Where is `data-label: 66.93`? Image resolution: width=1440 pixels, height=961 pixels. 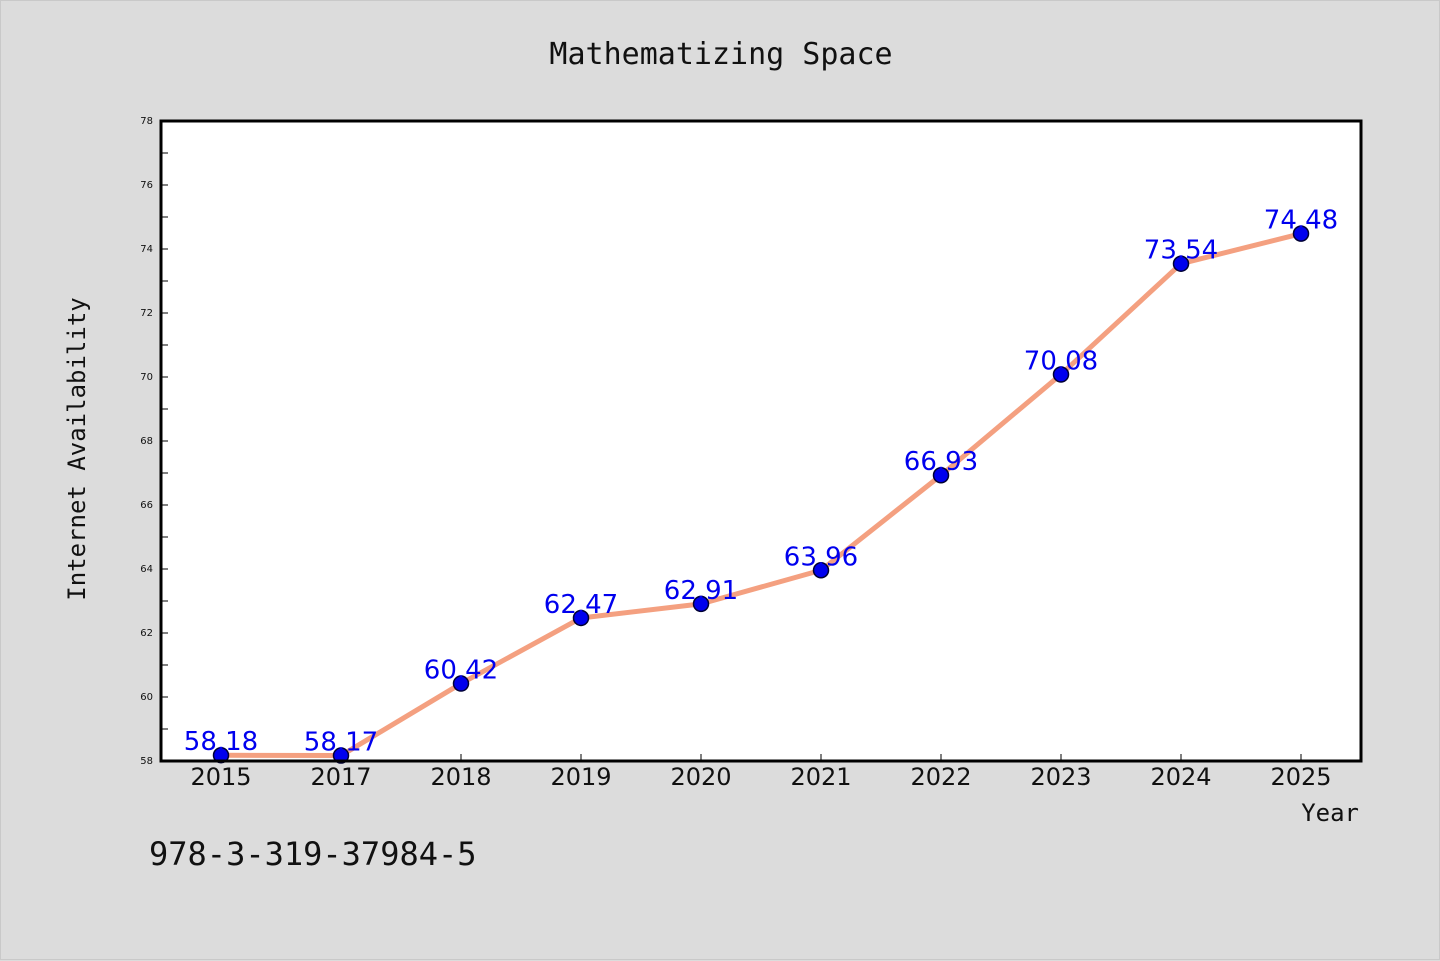
data-label: 66.93 is located at coordinates (941, 462).